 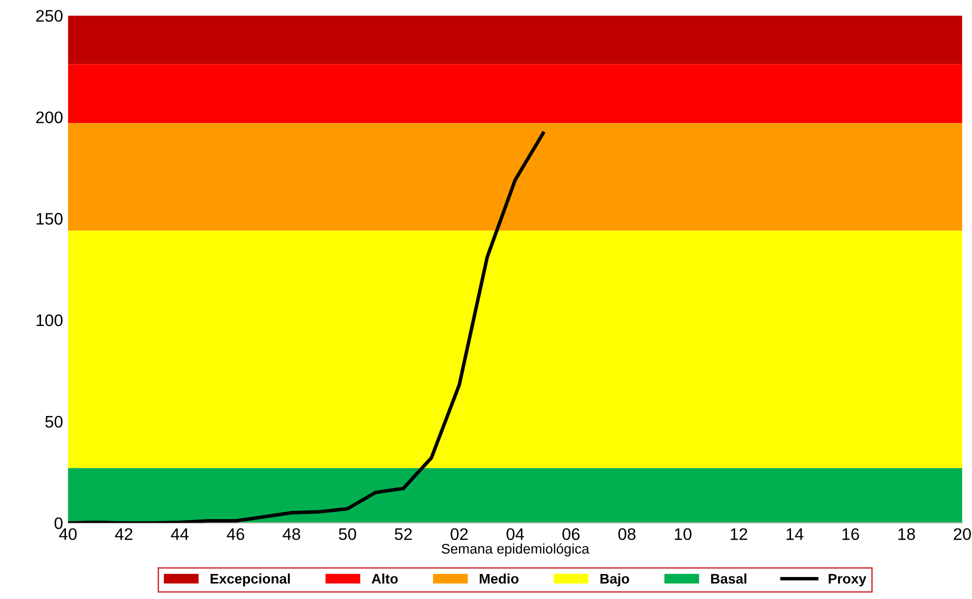 What do you see at coordinates (291, 534) in the screenshot?
I see `x-tick-label: 48` at bounding box center [291, 534].